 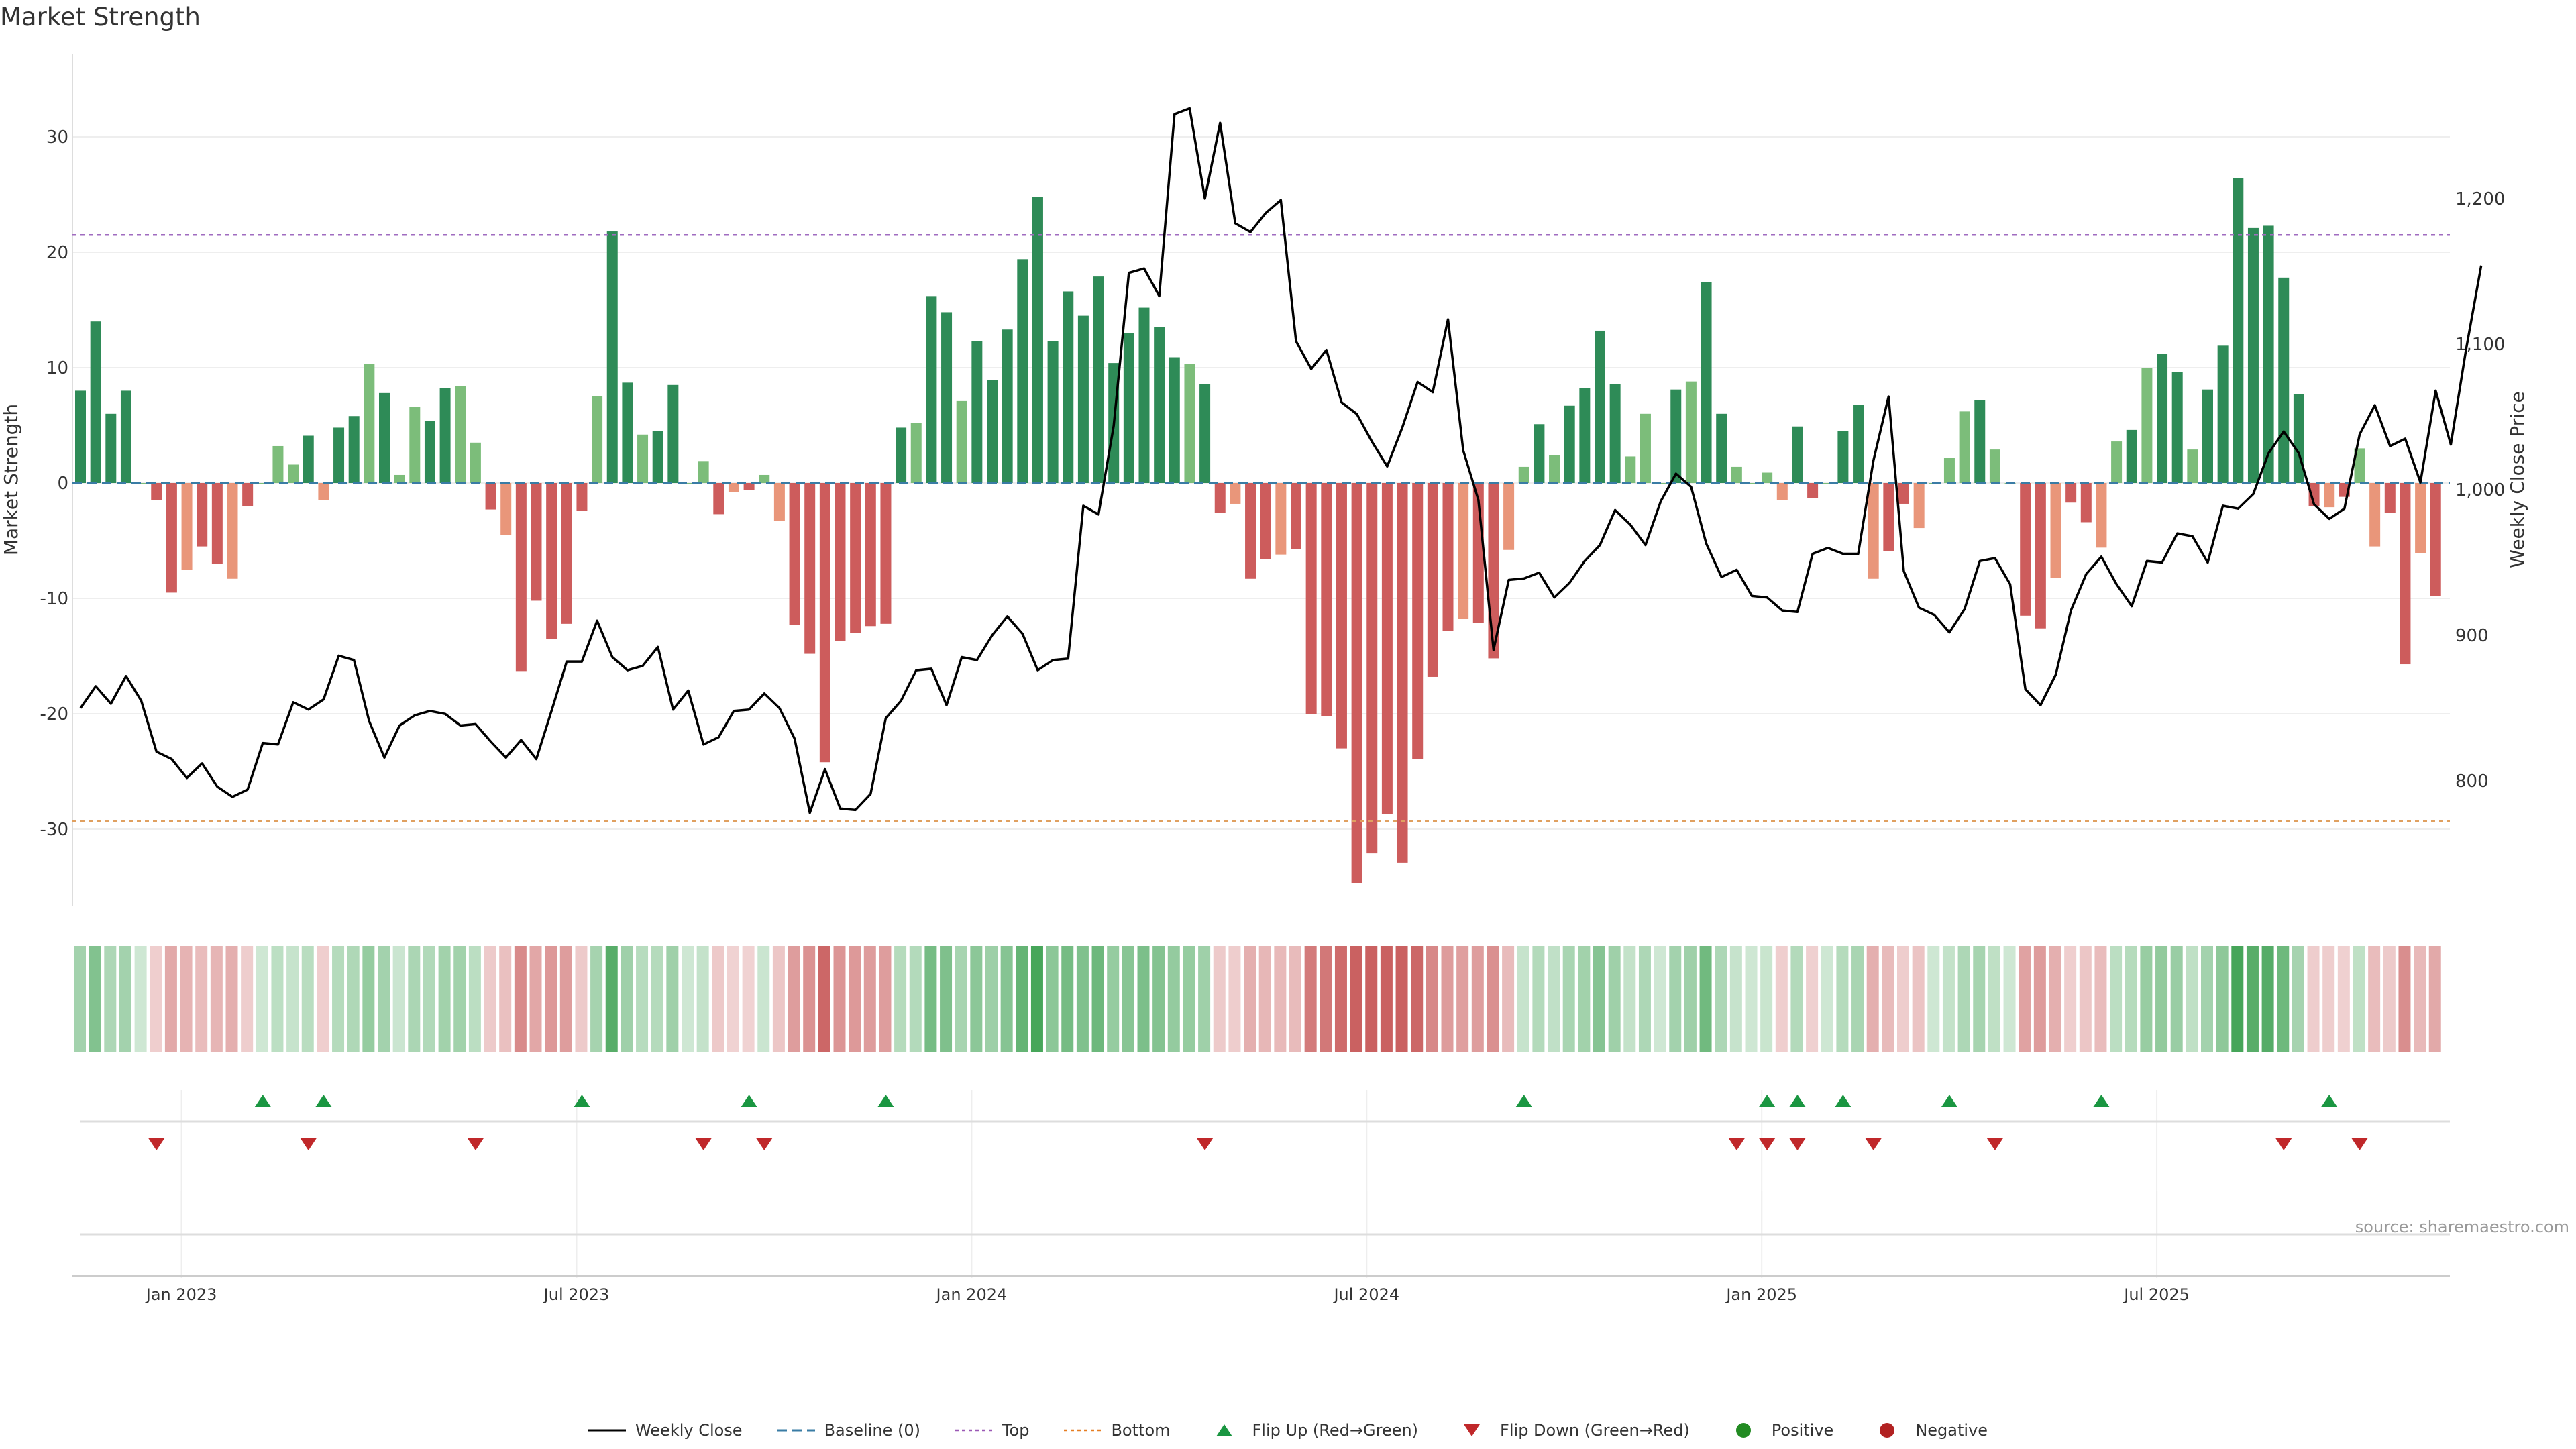 What do you see at coordinates (1802, 1430) in the screenshot?
I see `legend-label: Positive` at bounding box center [1802, 1430].